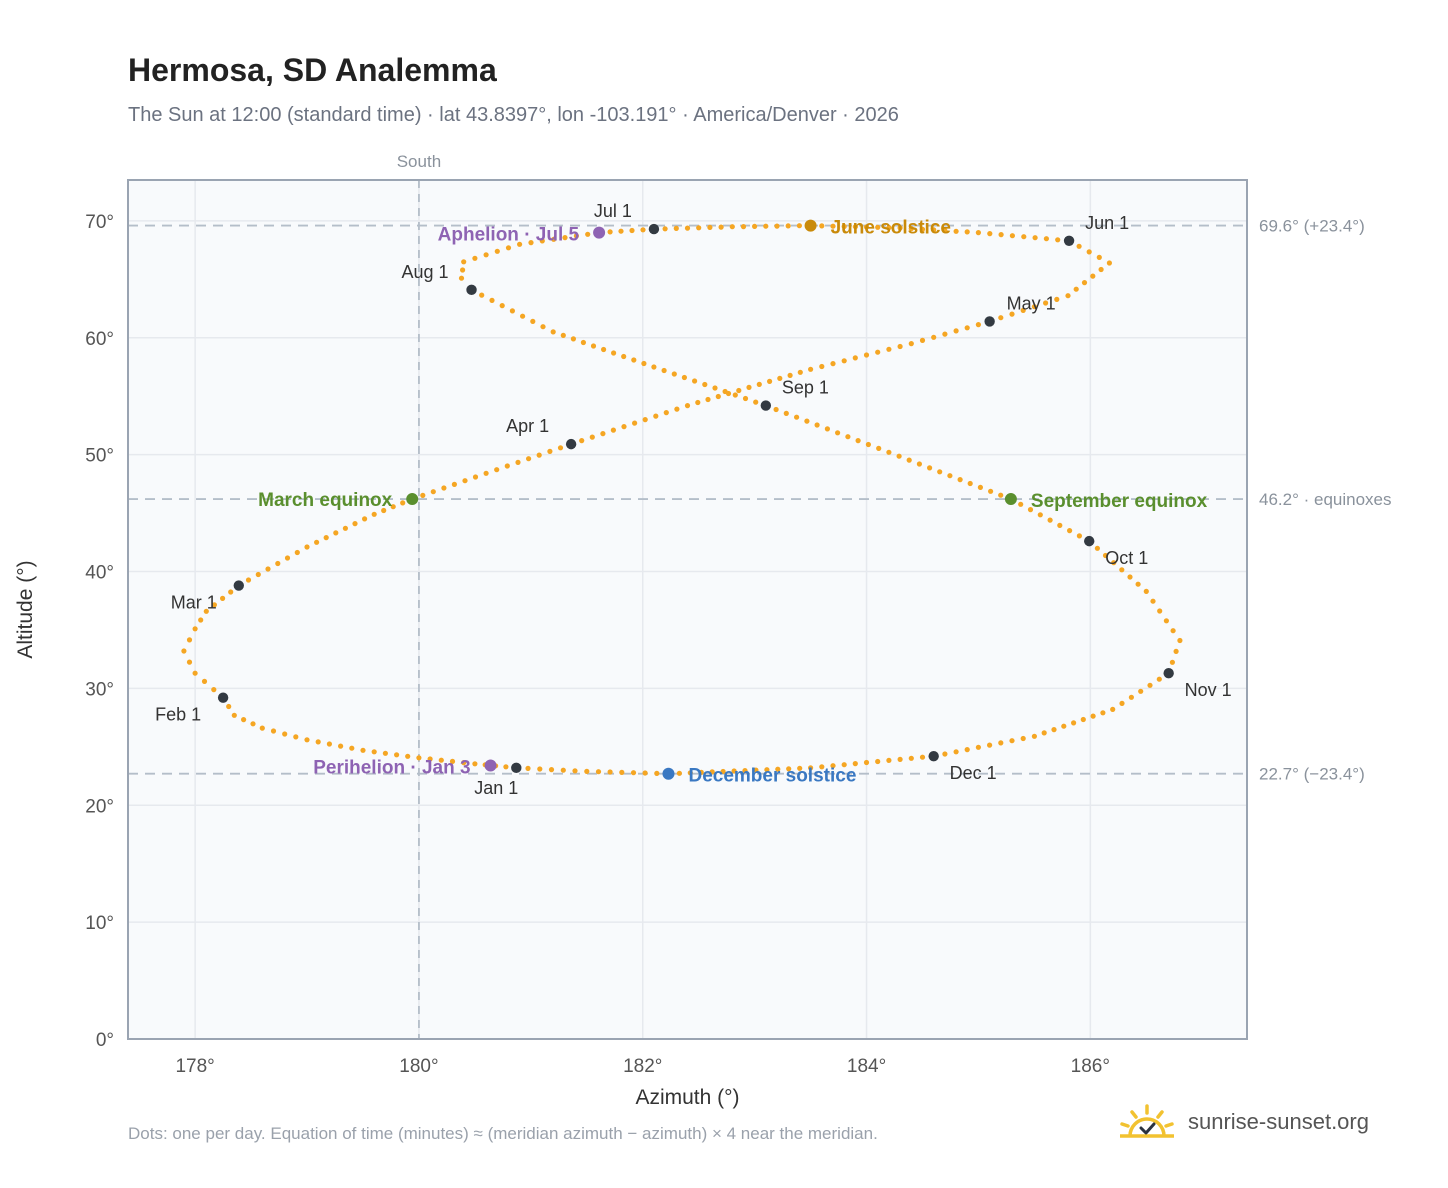 The width and height of the screenshot is (1448, 1188). I want to click on month-label: Aug 1, so click(425, 272).